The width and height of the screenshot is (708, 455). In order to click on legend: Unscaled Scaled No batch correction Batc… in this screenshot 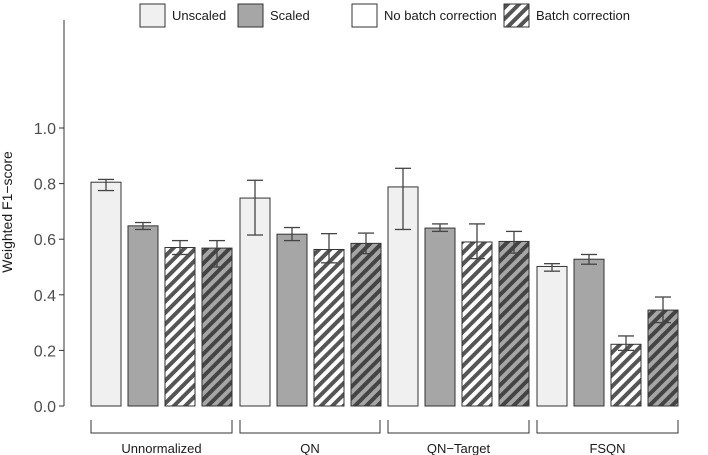, I will do `click(384, 15)`.